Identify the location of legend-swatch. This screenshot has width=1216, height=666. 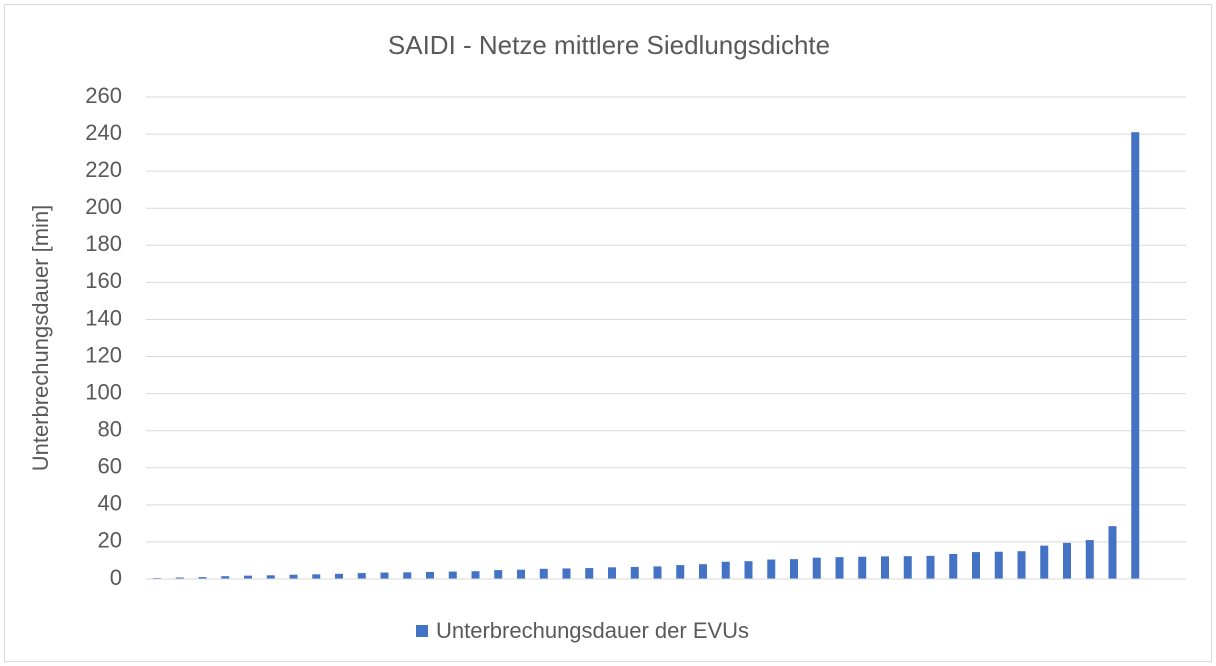
(422, 631).